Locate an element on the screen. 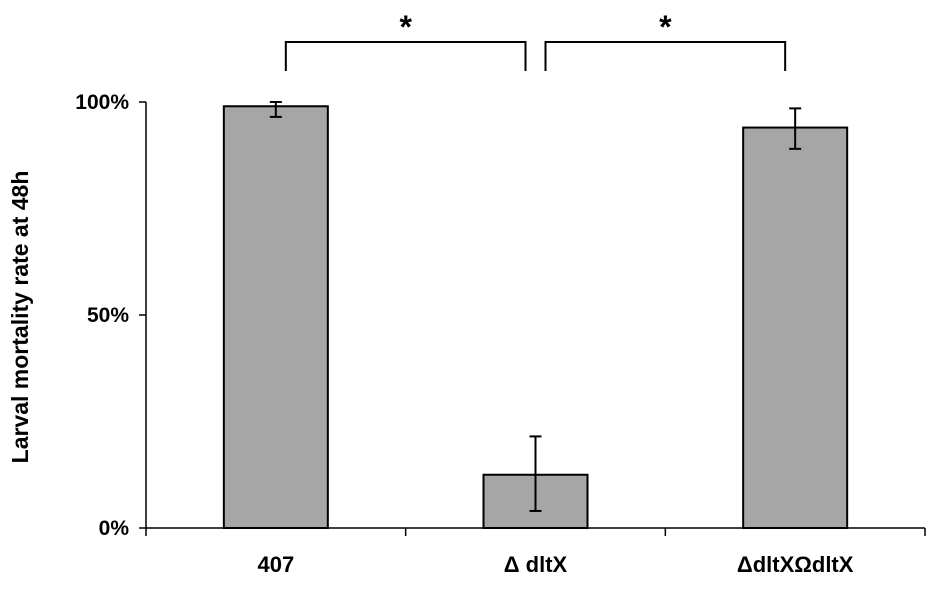  y-tick-label: 0% is located at coordinates (114, 528).